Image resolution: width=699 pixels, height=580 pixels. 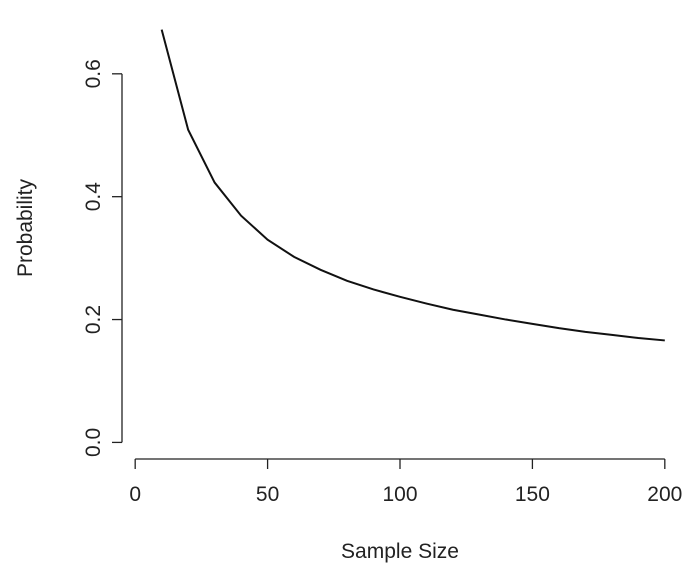 I want to click on x-tick-label: 200, so click(x=664, y=494).